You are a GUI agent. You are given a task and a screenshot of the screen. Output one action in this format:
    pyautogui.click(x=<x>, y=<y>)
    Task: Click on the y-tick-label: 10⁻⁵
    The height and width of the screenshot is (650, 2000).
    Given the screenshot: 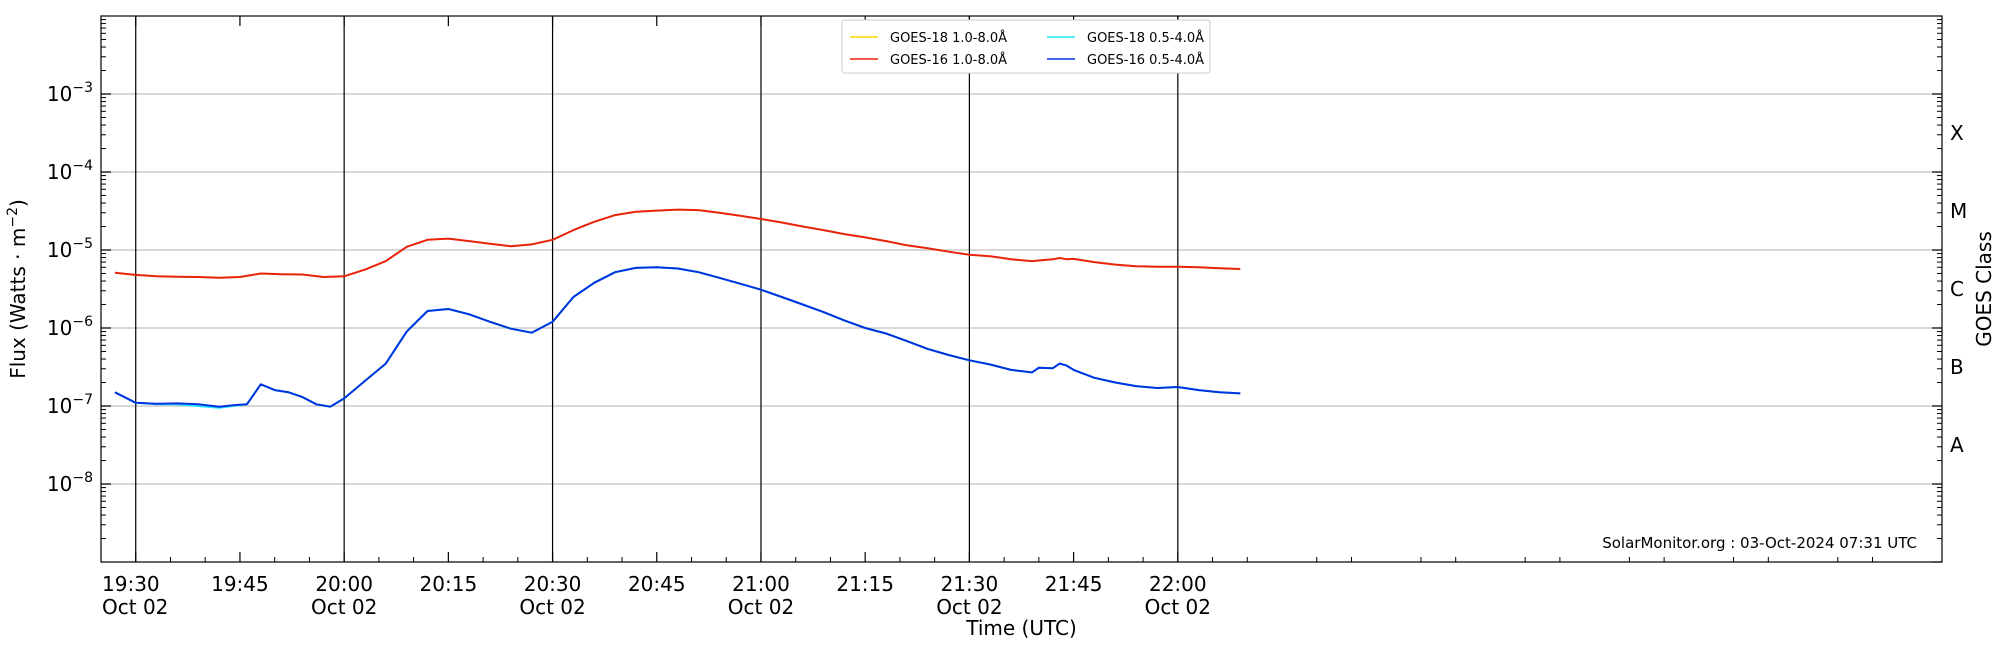 What is the action you would take?
    pyautogui.click(x=70, y=249)
    